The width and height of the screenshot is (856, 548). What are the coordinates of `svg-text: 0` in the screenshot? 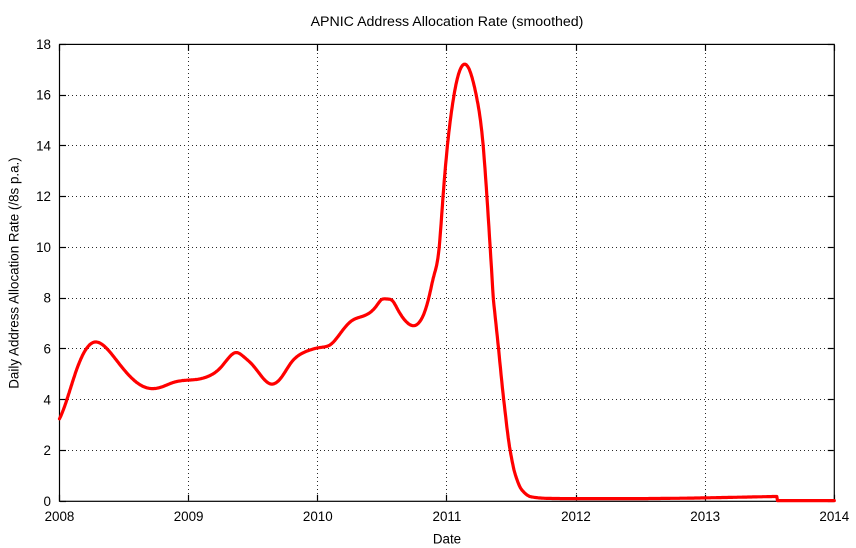 It's located at (47, 501).